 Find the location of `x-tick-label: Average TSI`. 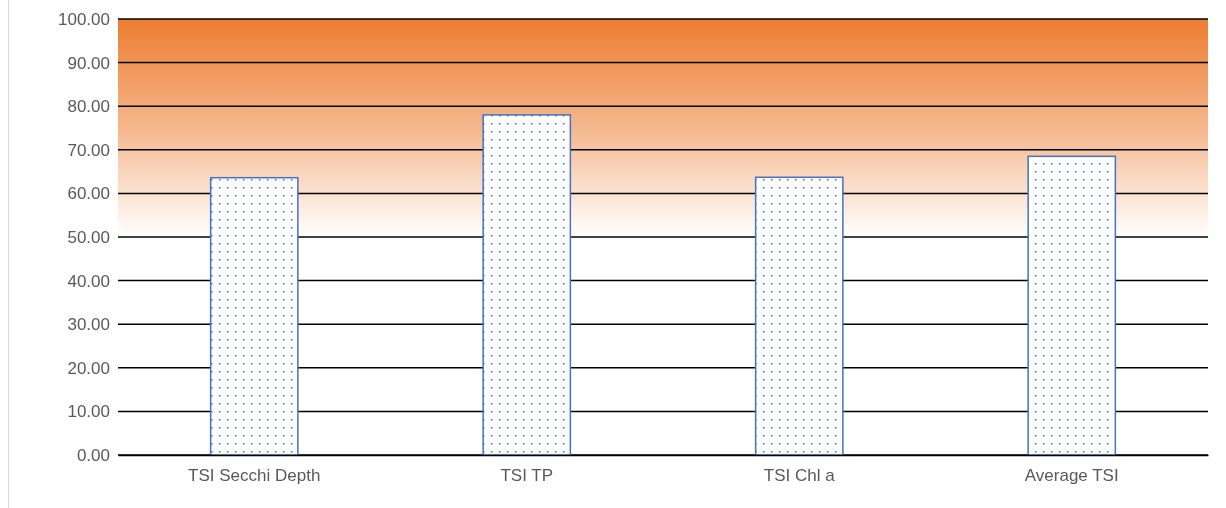

x-tick-label: Average TSI is located at coordinates (1071, 476).